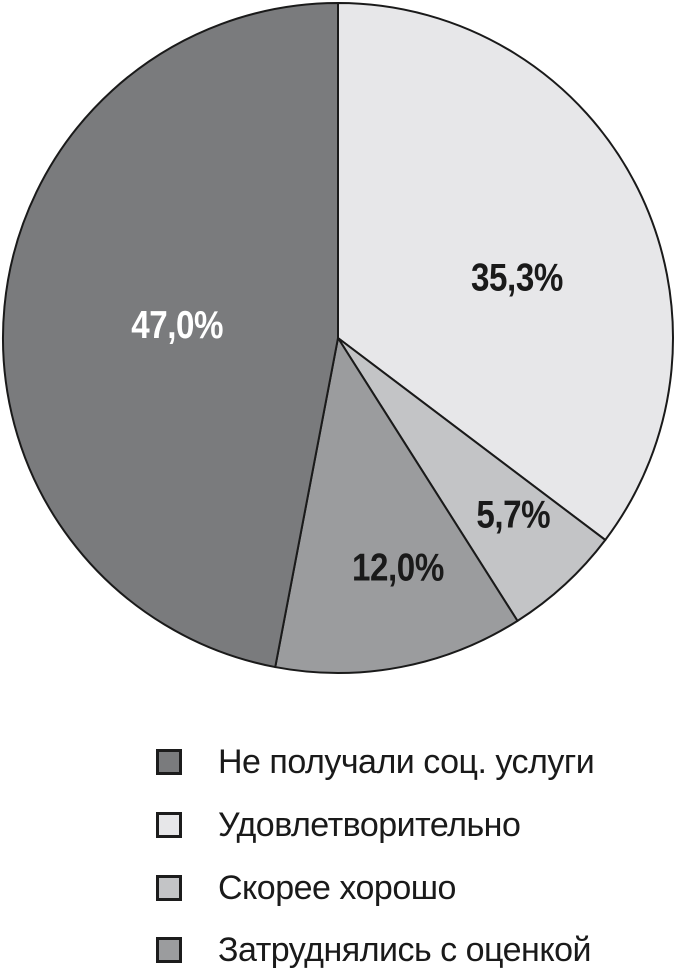 This screenshot has height=972, width=677. What do you see at coordinates (404, 950) in the screenshot?
I see `legend-label: Затруднялись с оценкой` at bounding box center [404, 950].